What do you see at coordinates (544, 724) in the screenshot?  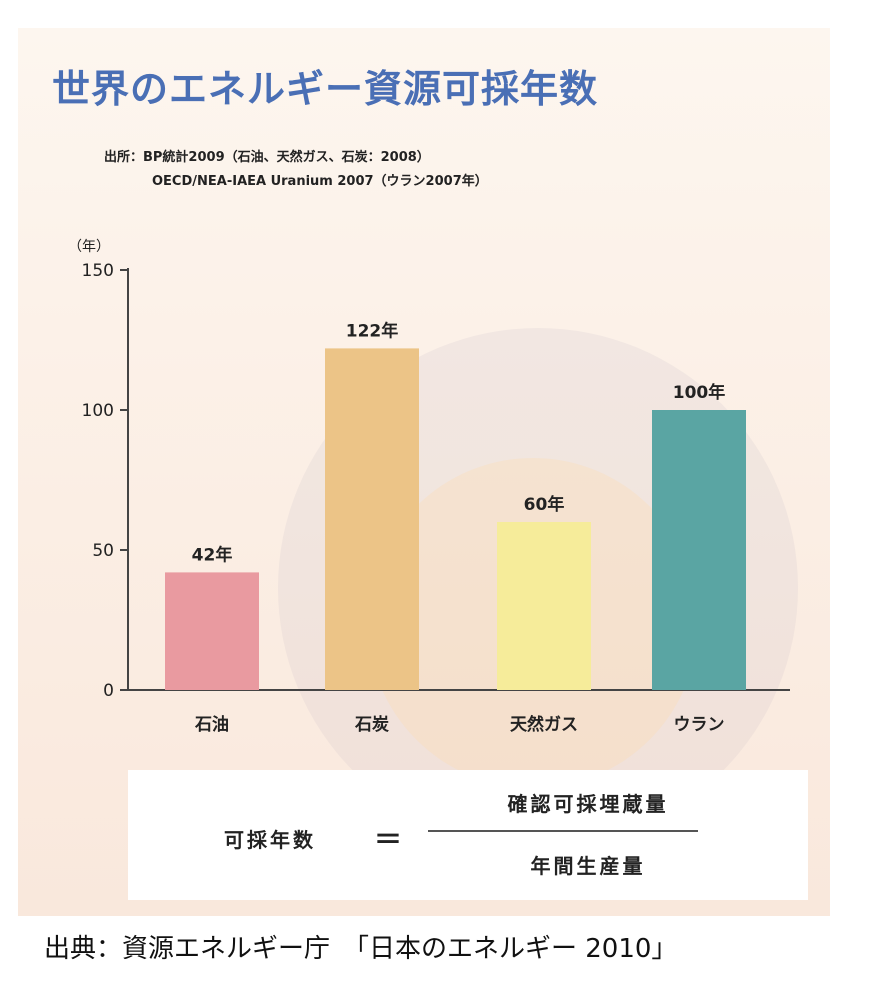 I see `category-label: 天然ガス` at bounding box center [544, 724].